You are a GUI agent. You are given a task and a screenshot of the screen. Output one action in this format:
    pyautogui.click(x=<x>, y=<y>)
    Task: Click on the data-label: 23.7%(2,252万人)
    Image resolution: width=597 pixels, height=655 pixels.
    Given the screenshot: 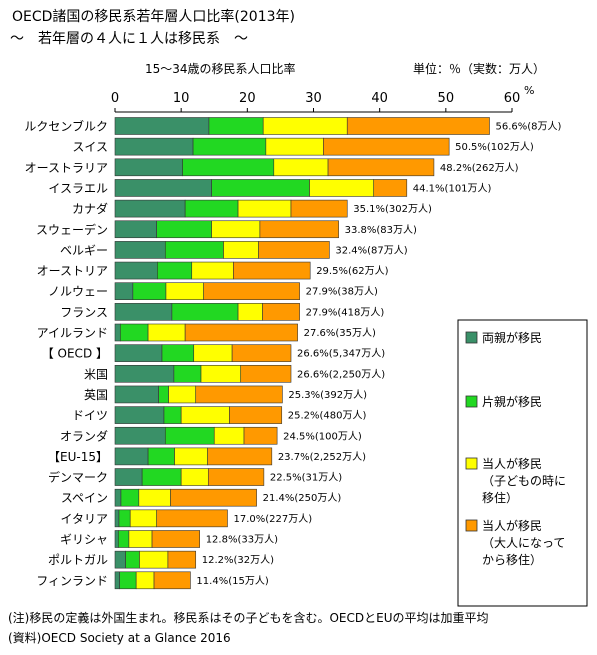 What is the action you would take?
    pyautogui.click(x=322, y=457)
    